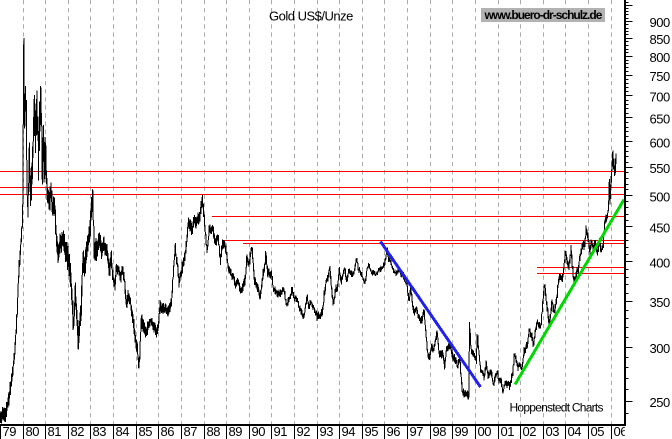 The height and width of the screenshot is (439, 672). Describe the element at coordinates (33, 431) in the screenshot. I see `svg-text: 80` at that location.